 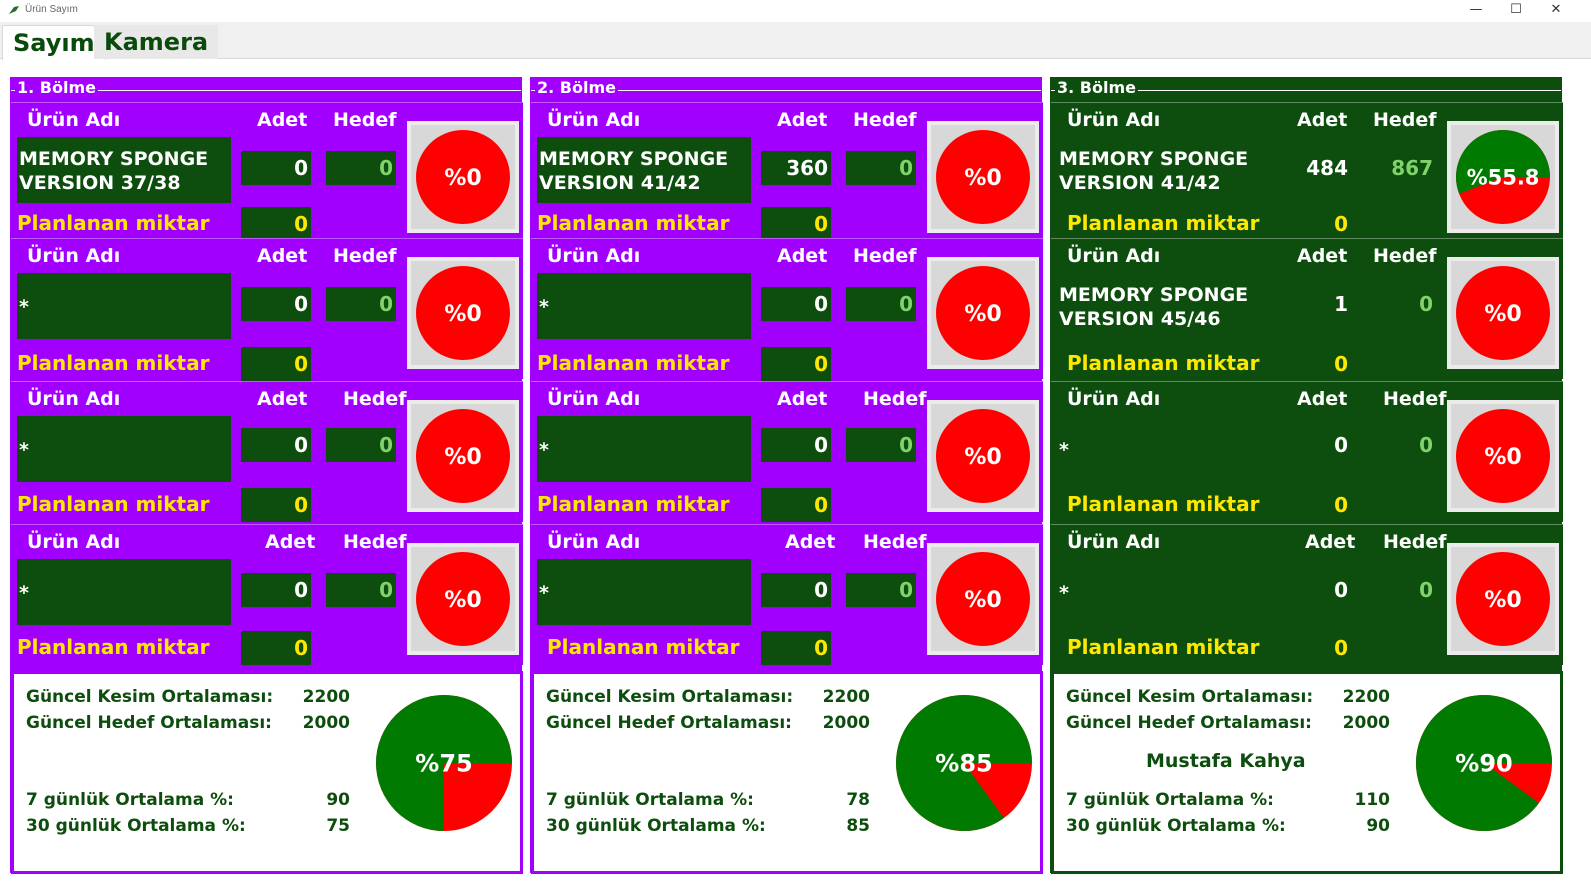 What do you see at coordinates (1096, 87) in the screenshot?
I see `section-title: 3. Bölme` at bounding box center [1096, 87].